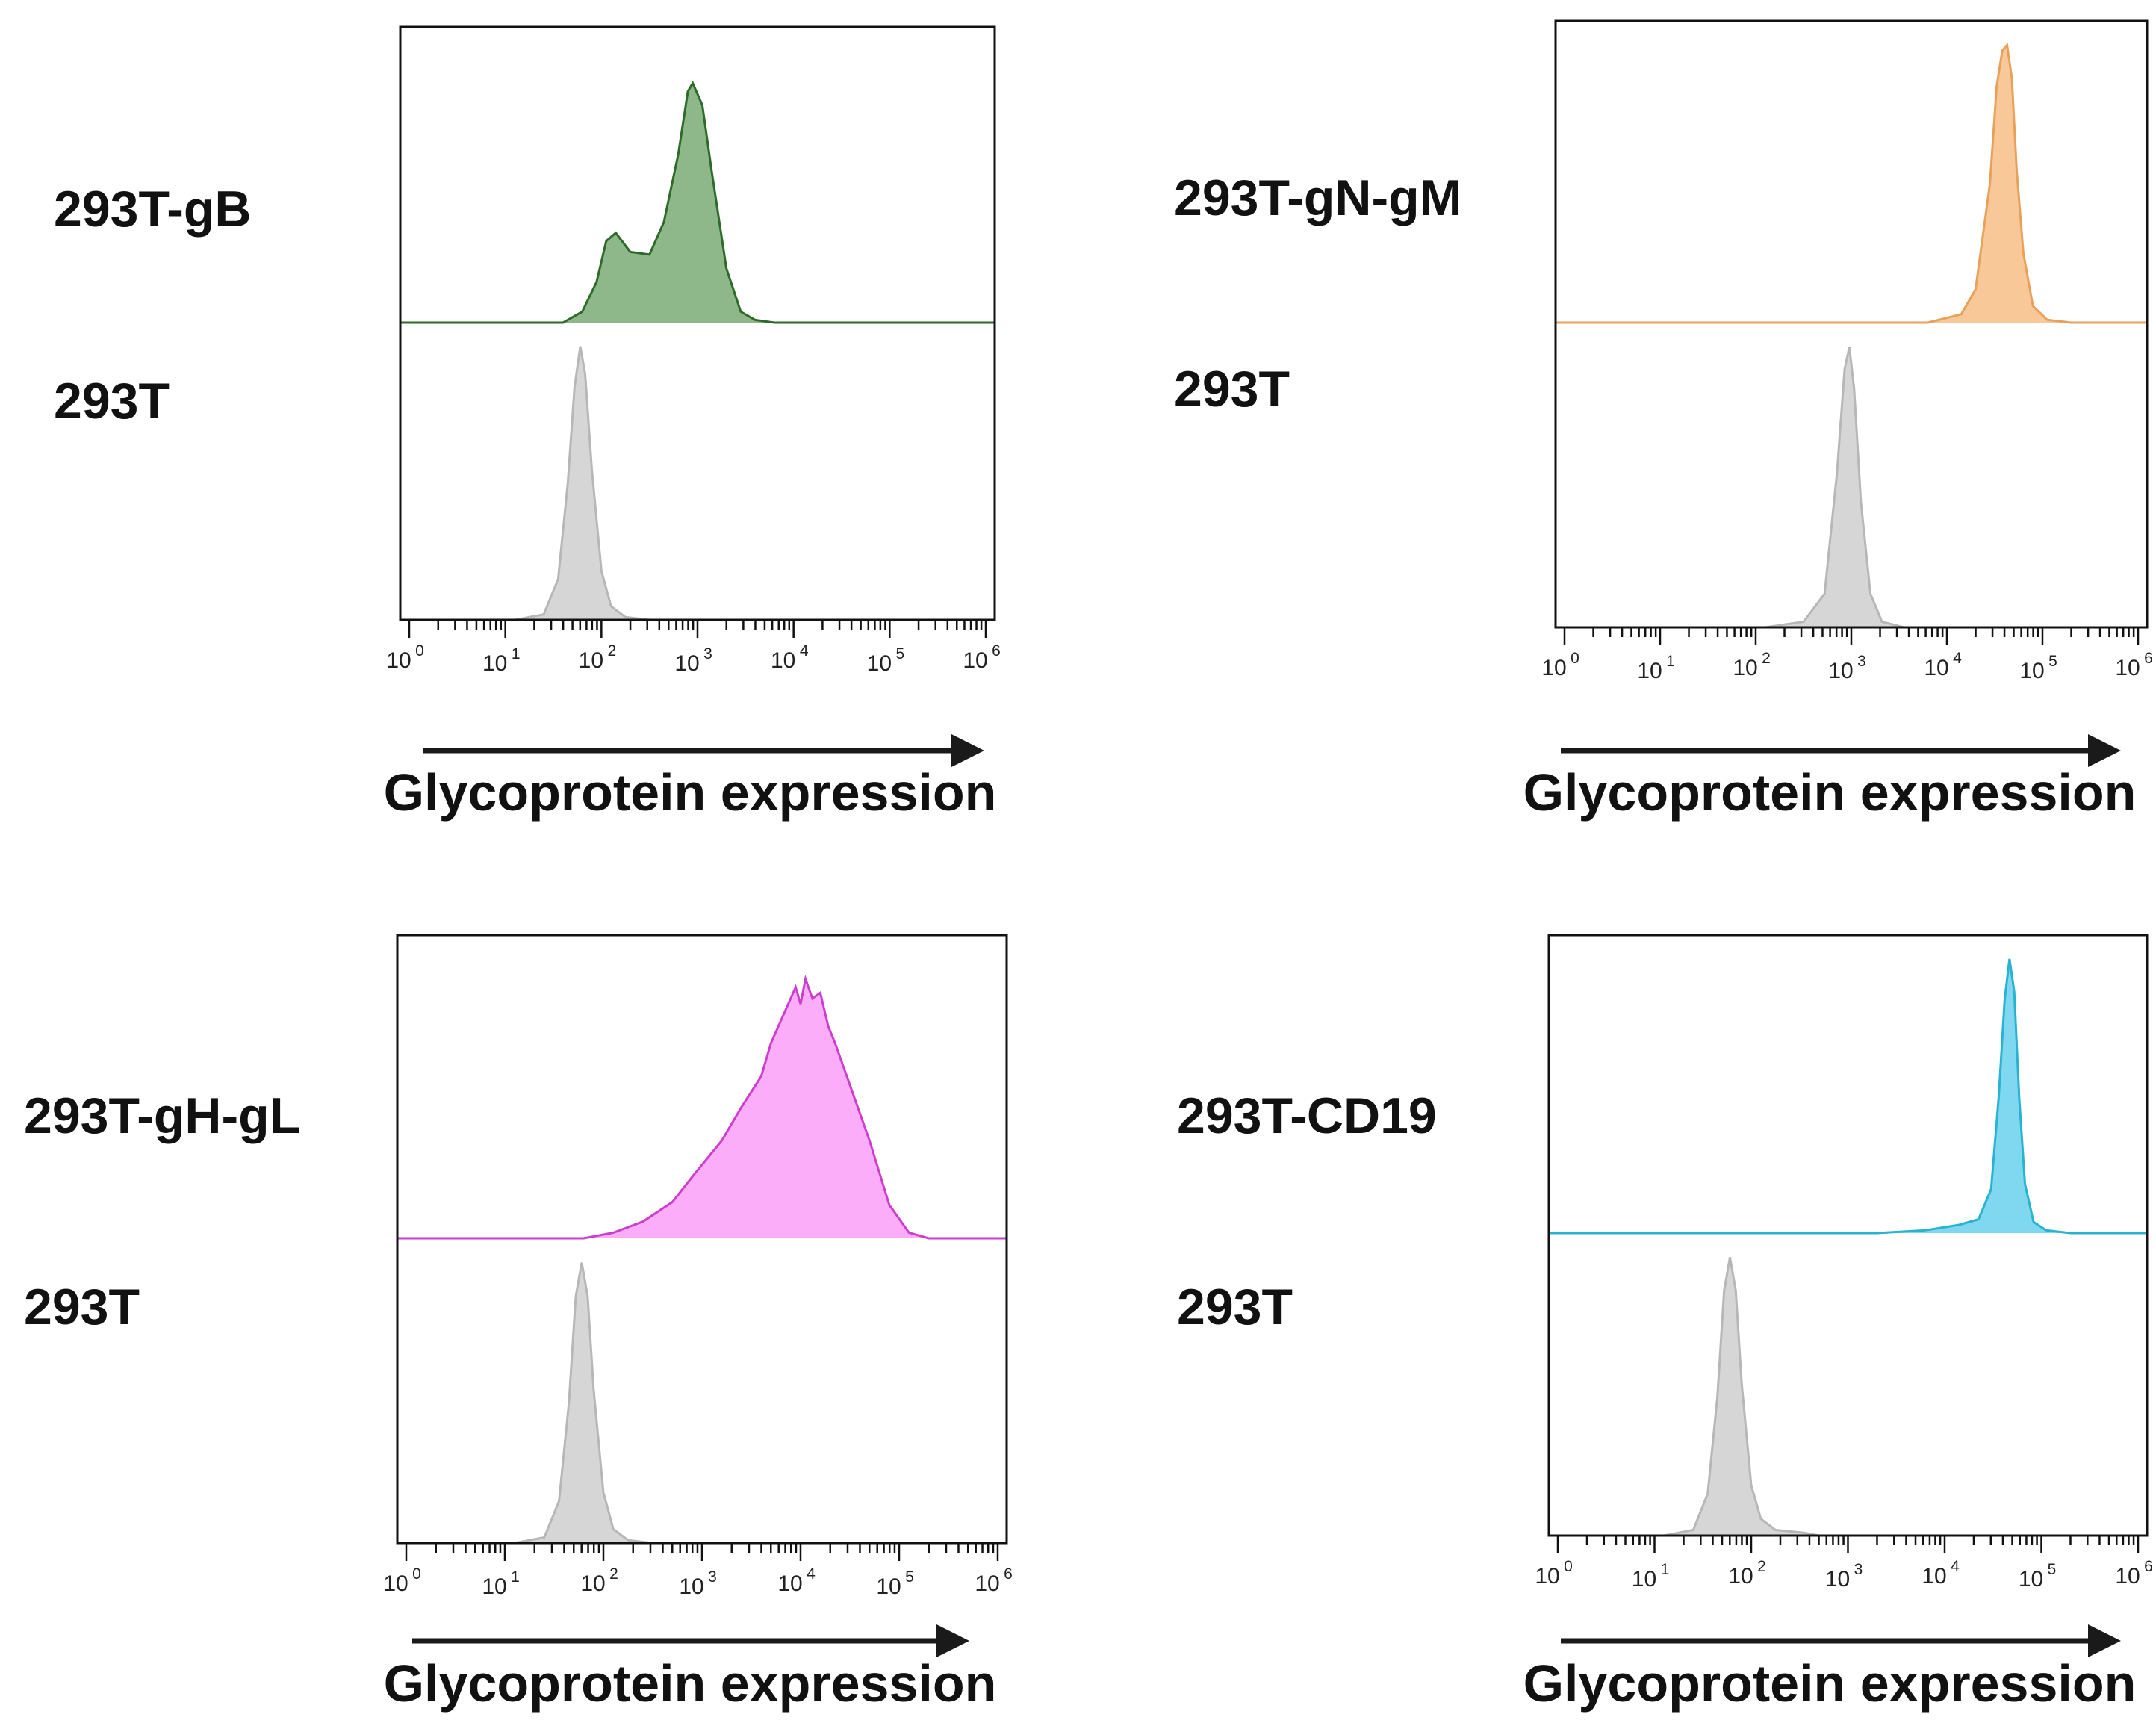 This screenshot has height=1732, width=2156. What do you see at coordinates (153, 209) in the screenshot?
I see `sample-label: 293T-gB` at bounding box center [153, 209].